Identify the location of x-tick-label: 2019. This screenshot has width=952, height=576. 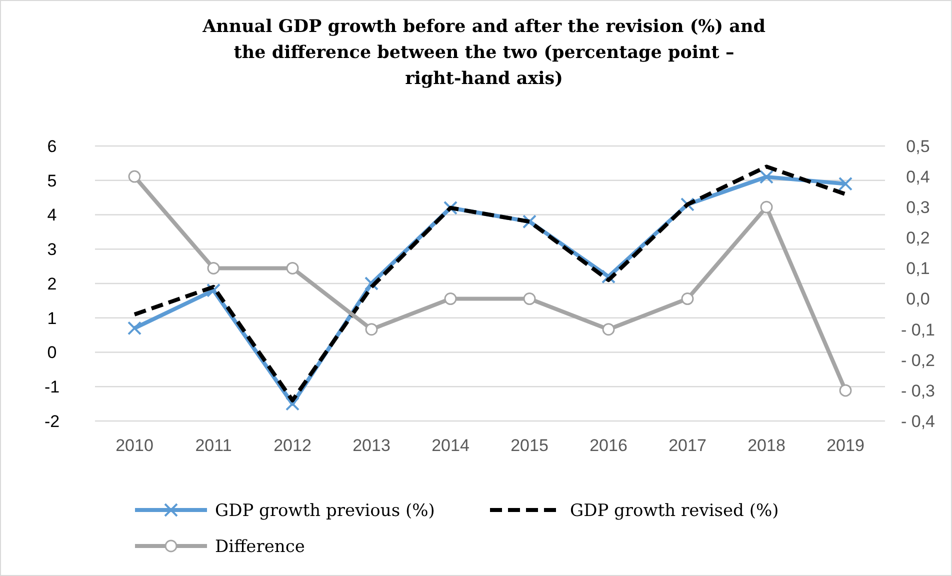
(845, 445).